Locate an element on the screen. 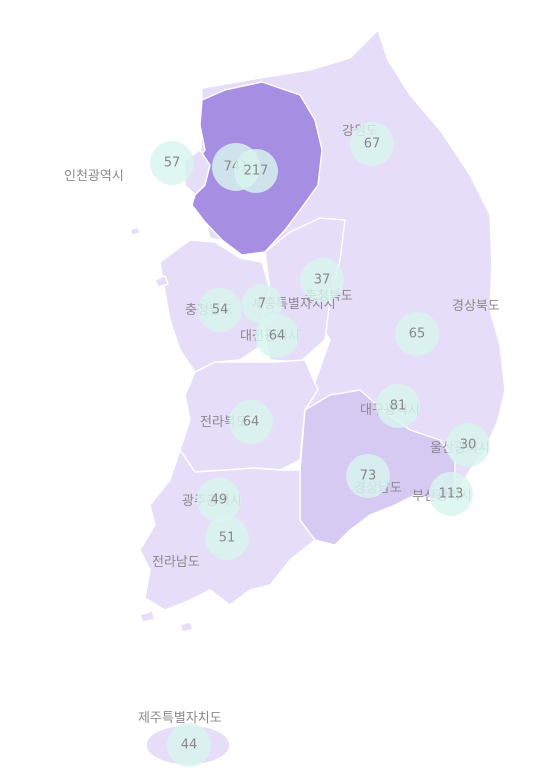  bubble-gyeonggi: 217 is located at coordinates (256, 171).